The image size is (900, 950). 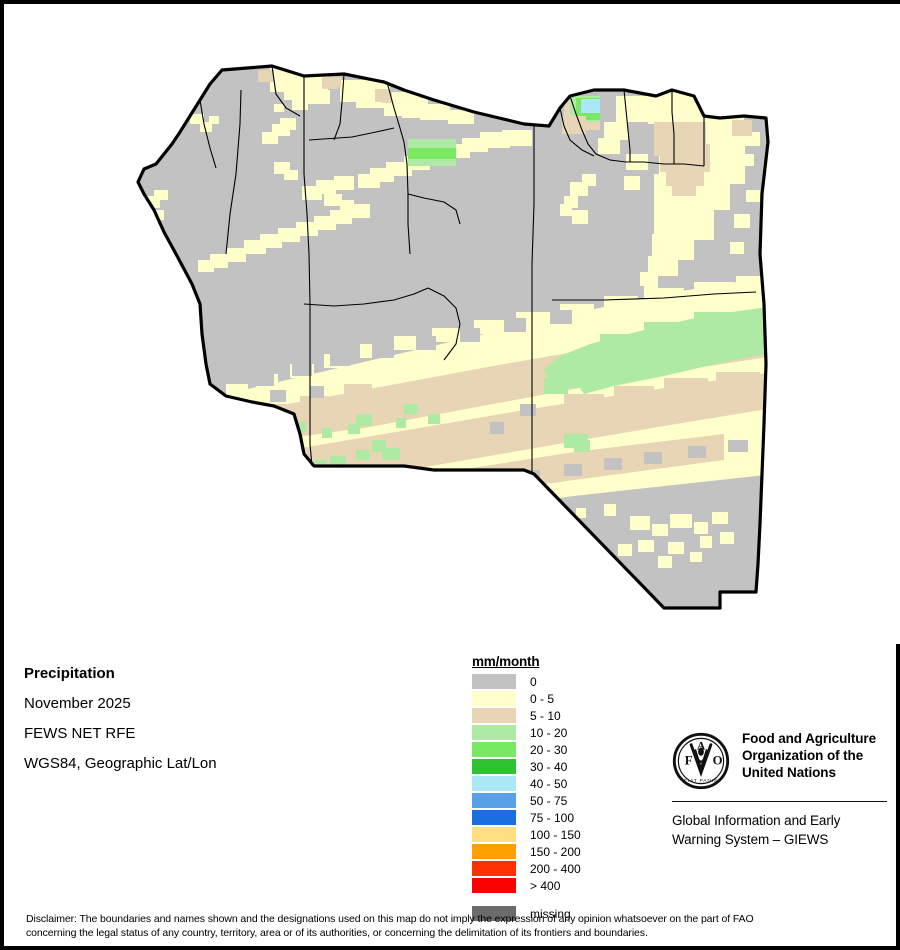 What do you see at coordinates (545, 885) in the screenshot?
I see `legend-label: > 400` at bounding box center [545, 885].